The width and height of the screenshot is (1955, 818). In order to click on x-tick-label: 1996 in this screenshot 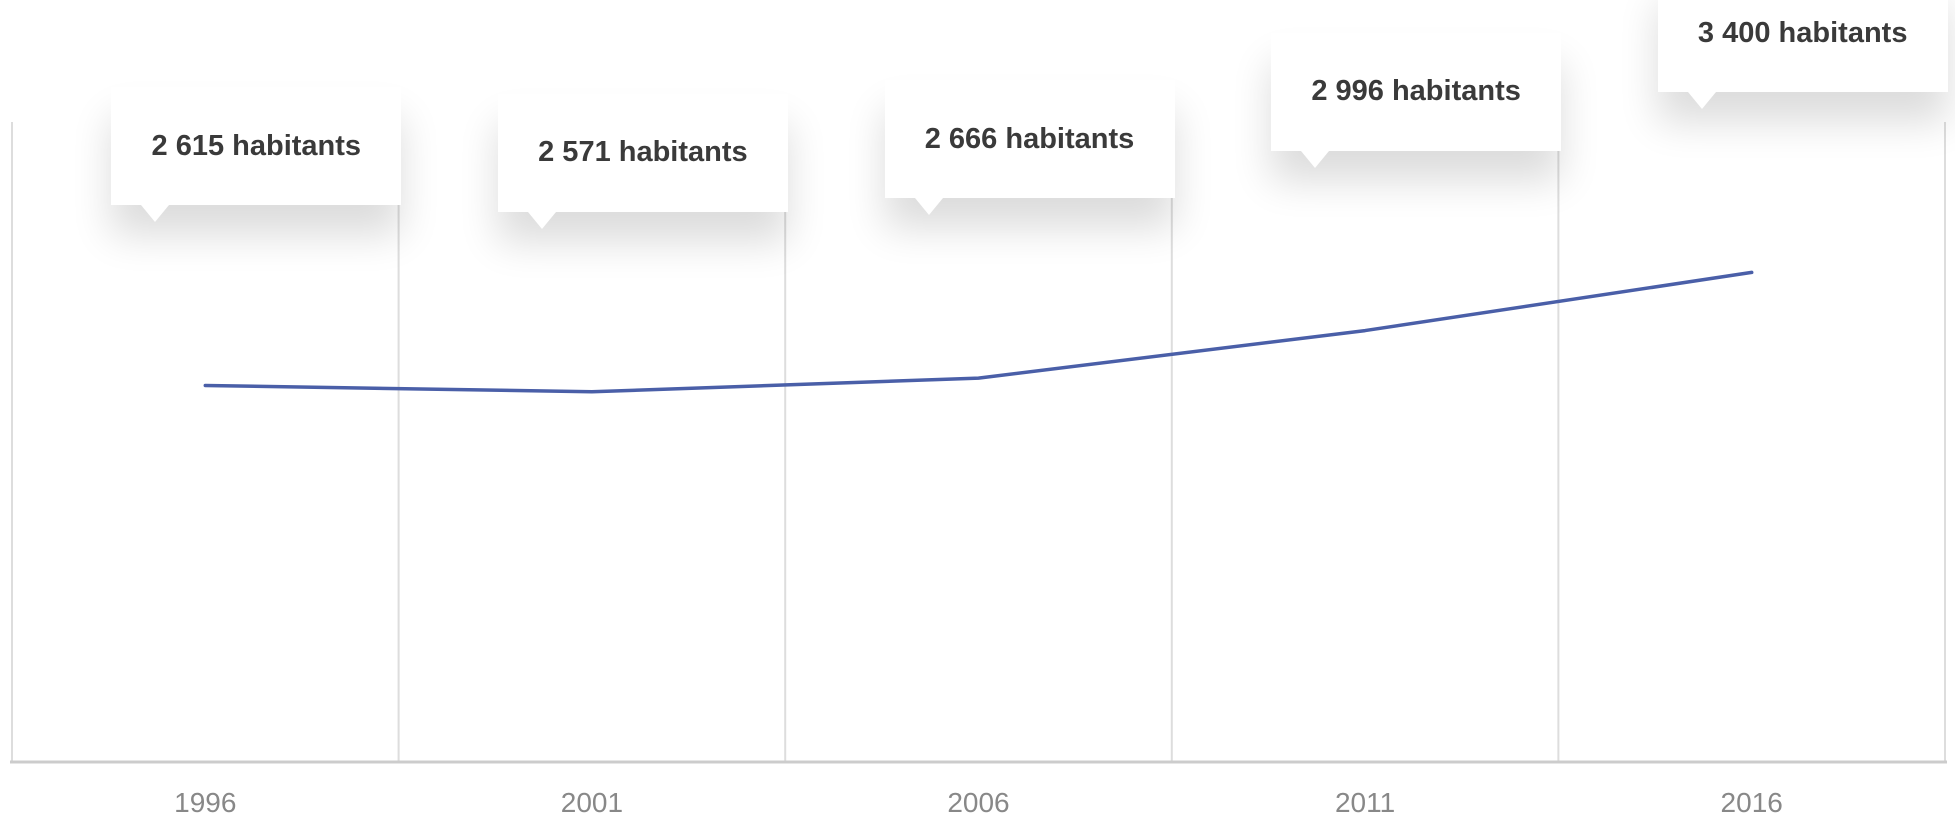, I will do `click(205, 802)`.